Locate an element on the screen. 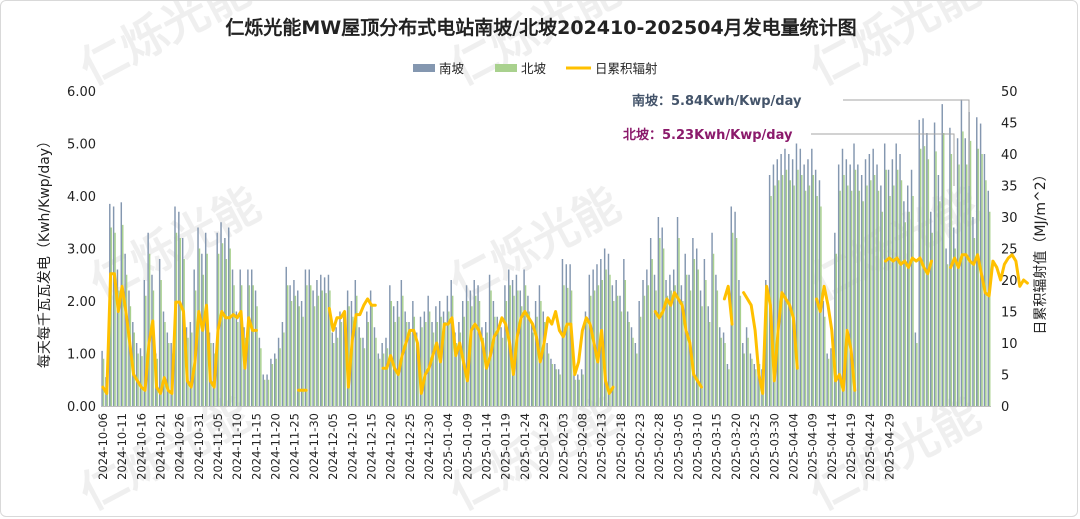  y-left-tick-label: 0.00 is located at coordinates (81, 407).